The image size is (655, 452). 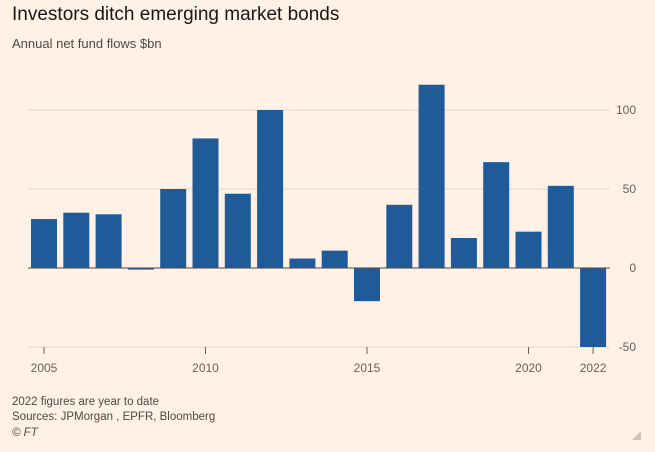 What do you see at coordinates (173, 228) in the screenshot?
I see `bar-2009` at bounding box center [173, 228].